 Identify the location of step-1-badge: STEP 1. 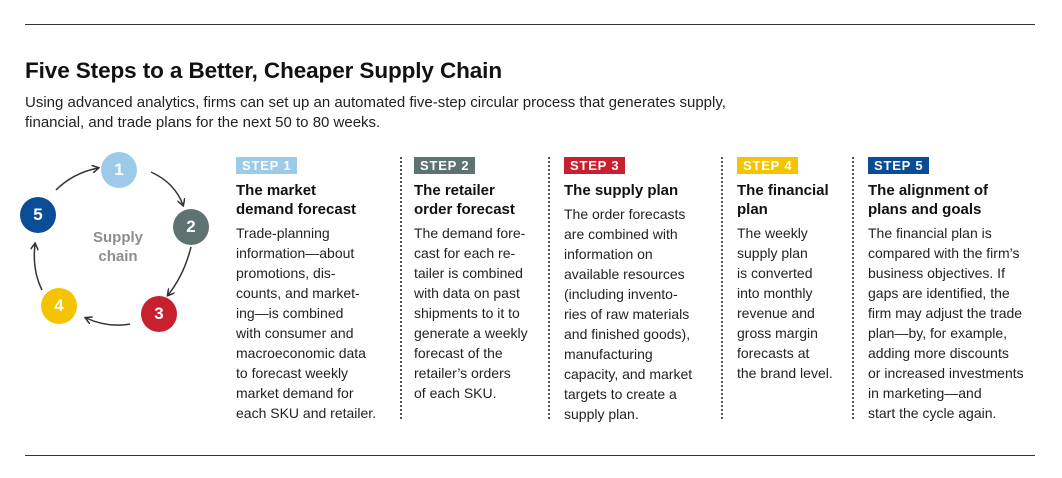
(267, 165).